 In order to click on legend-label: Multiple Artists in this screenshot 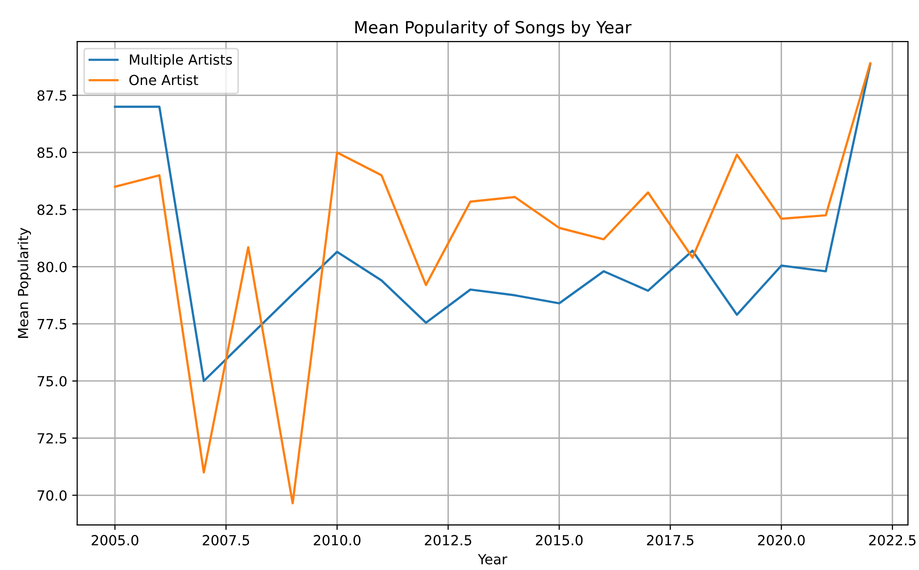, I will do `click(181, 61)`.